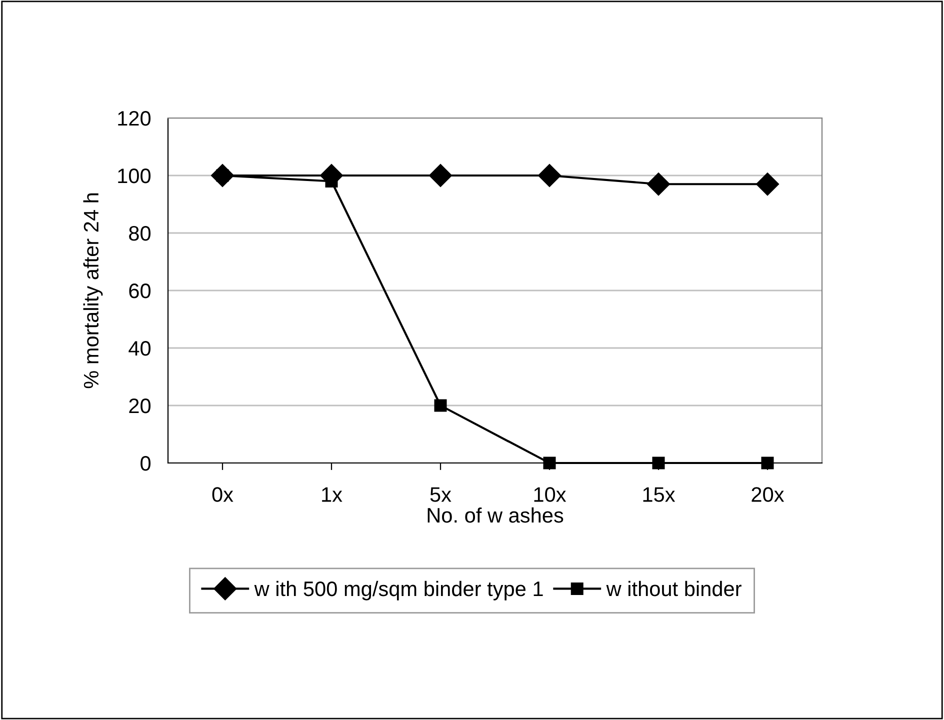 This screenshot has width=944, height=720. What do you see at coordinates (768, 494) in the screenshot?
I see `x-tick-label: 20x` at bounding box center [768, 494].